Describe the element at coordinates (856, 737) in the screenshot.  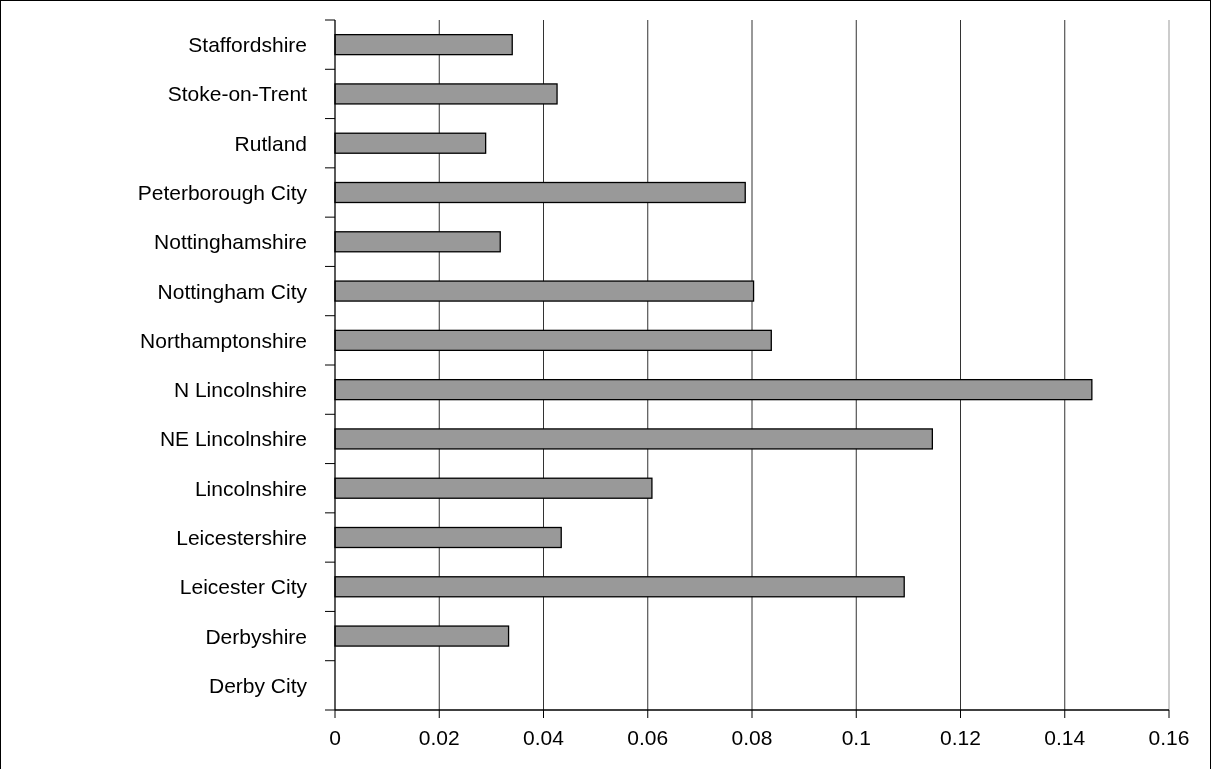
I see `x-tick-label: 0.1` at that location.